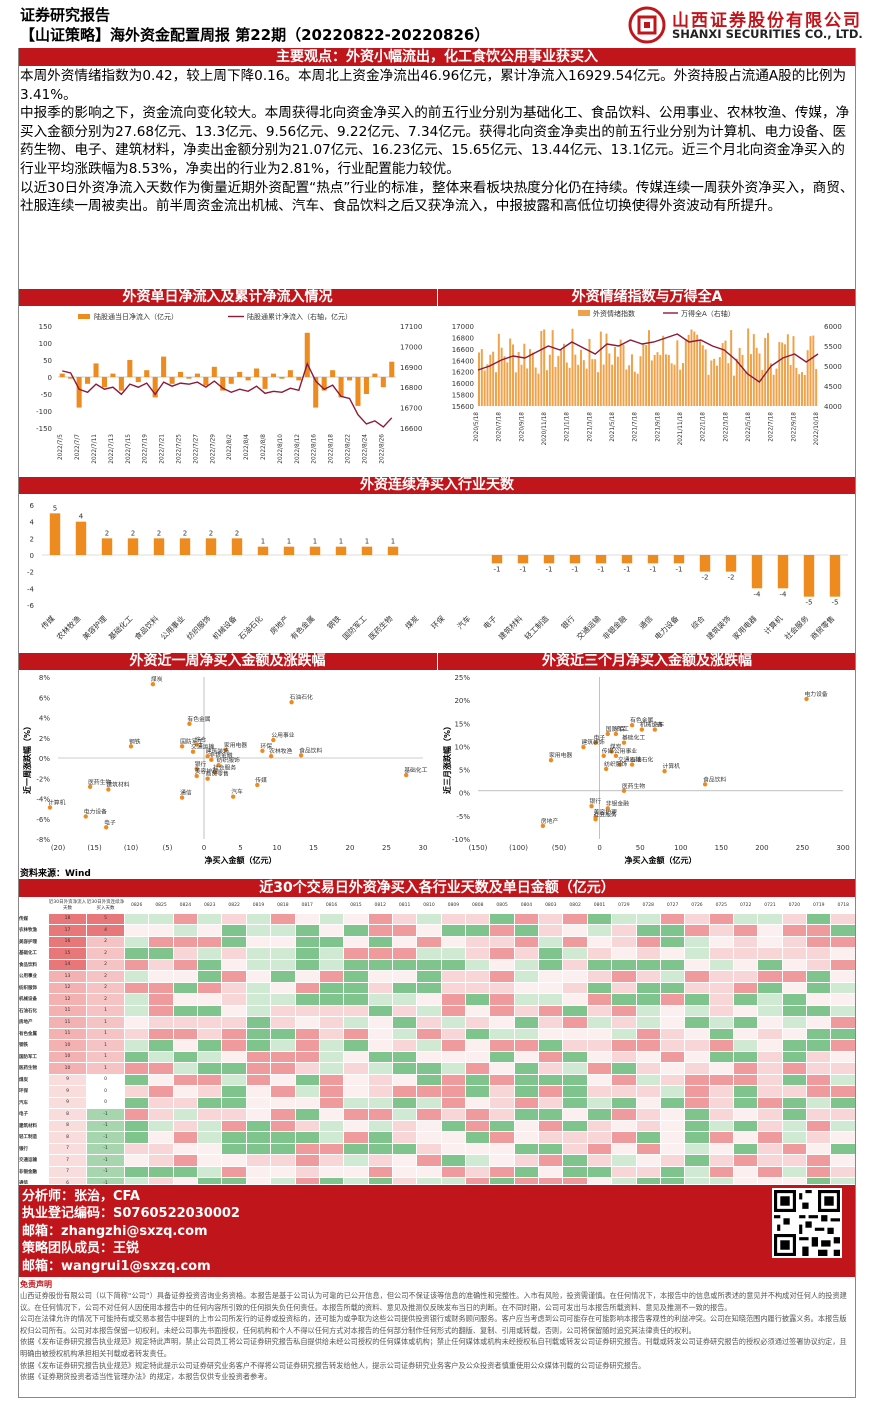 The height and width of the screenshot is (1403, 874). I want to click on x-tick-label: 2022/3/18, so click(726, 427).